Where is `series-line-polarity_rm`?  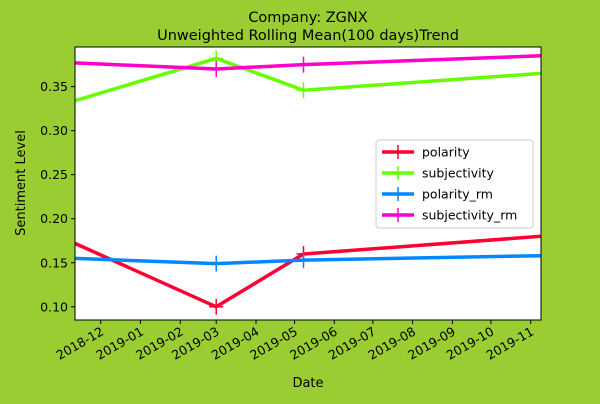 series-line-polarity_rm is located at coordinates (308, 259).